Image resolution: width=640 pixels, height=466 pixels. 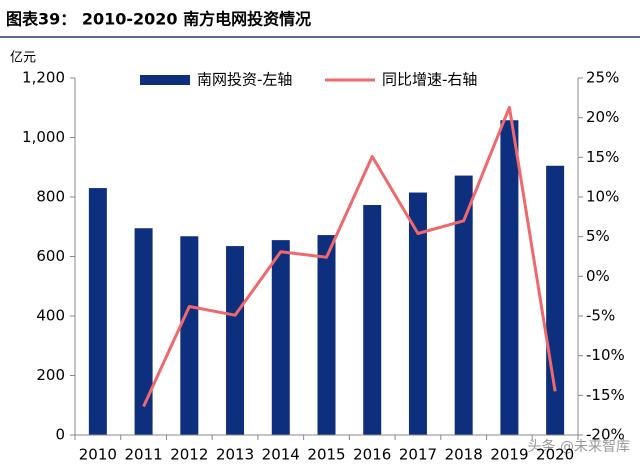 What do you see at coordinates (602, 117) in the screenshot?
I see `y2-tick-label: 20%` at bounding box center [602, 117].